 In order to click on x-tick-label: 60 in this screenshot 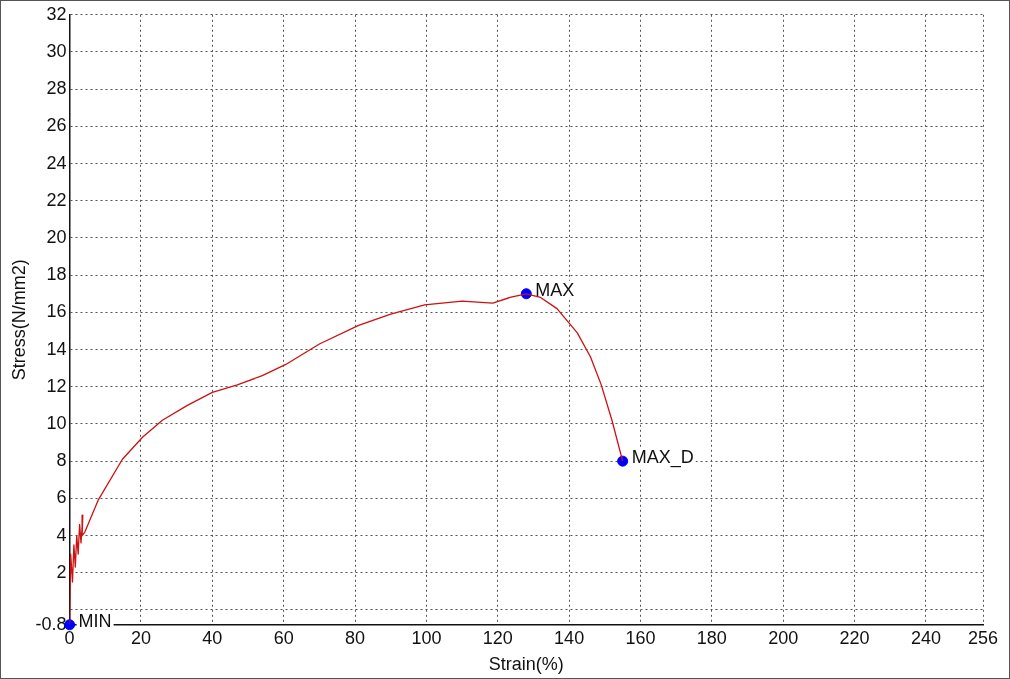, I will do `click(283, 637)`.